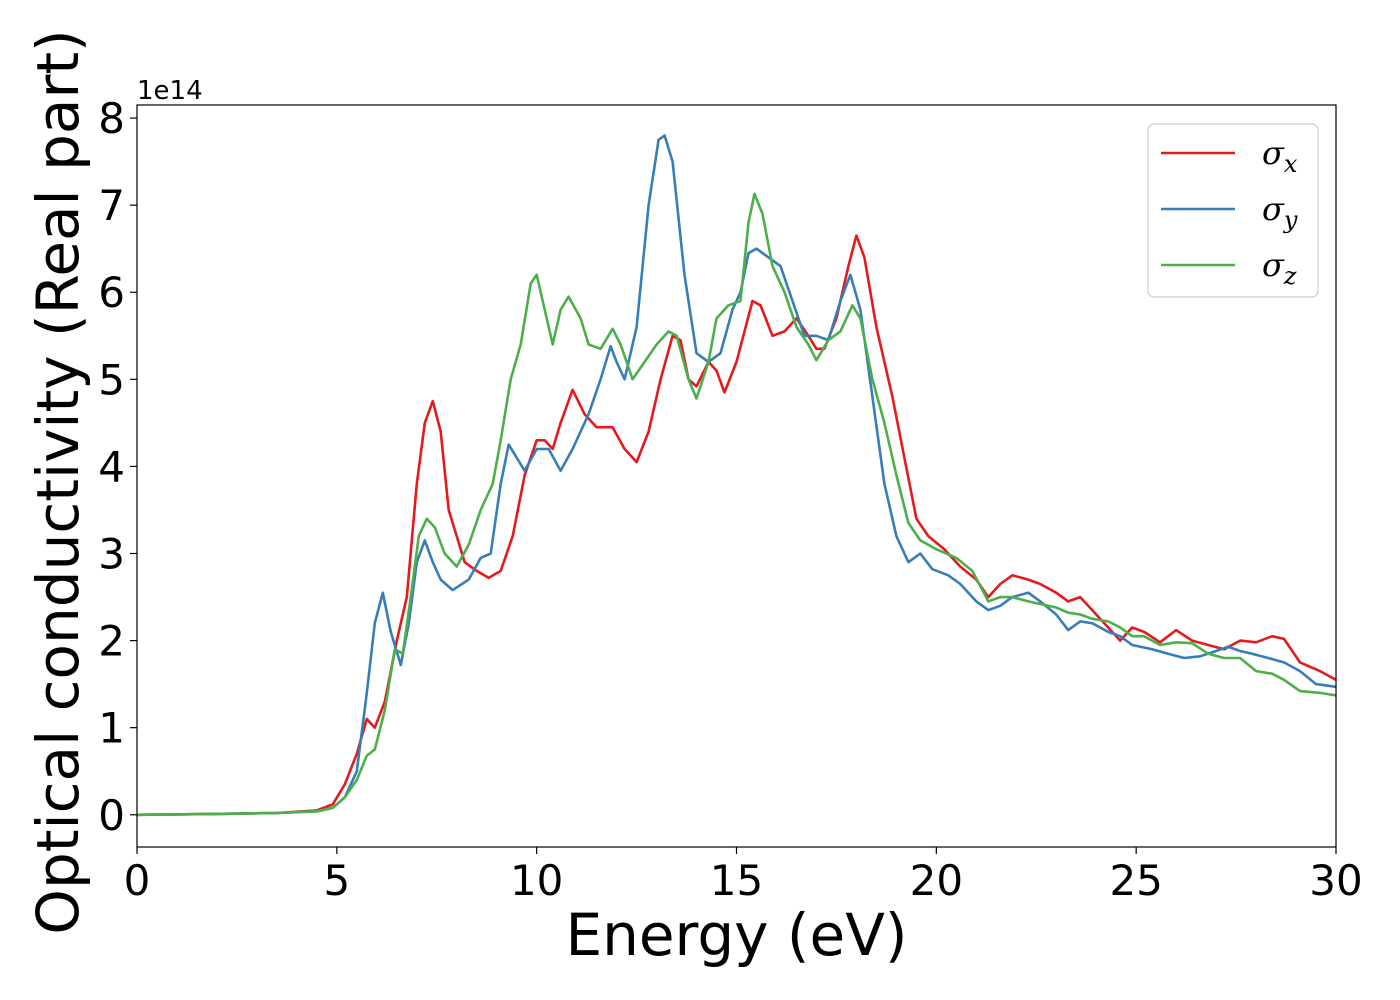 The height and width of the screenshot is (1000, 1400). What do you see at coordinates (137, 880) in the screenshot?
I see `x-tick-label: 0` at bounding box center [137, 880].